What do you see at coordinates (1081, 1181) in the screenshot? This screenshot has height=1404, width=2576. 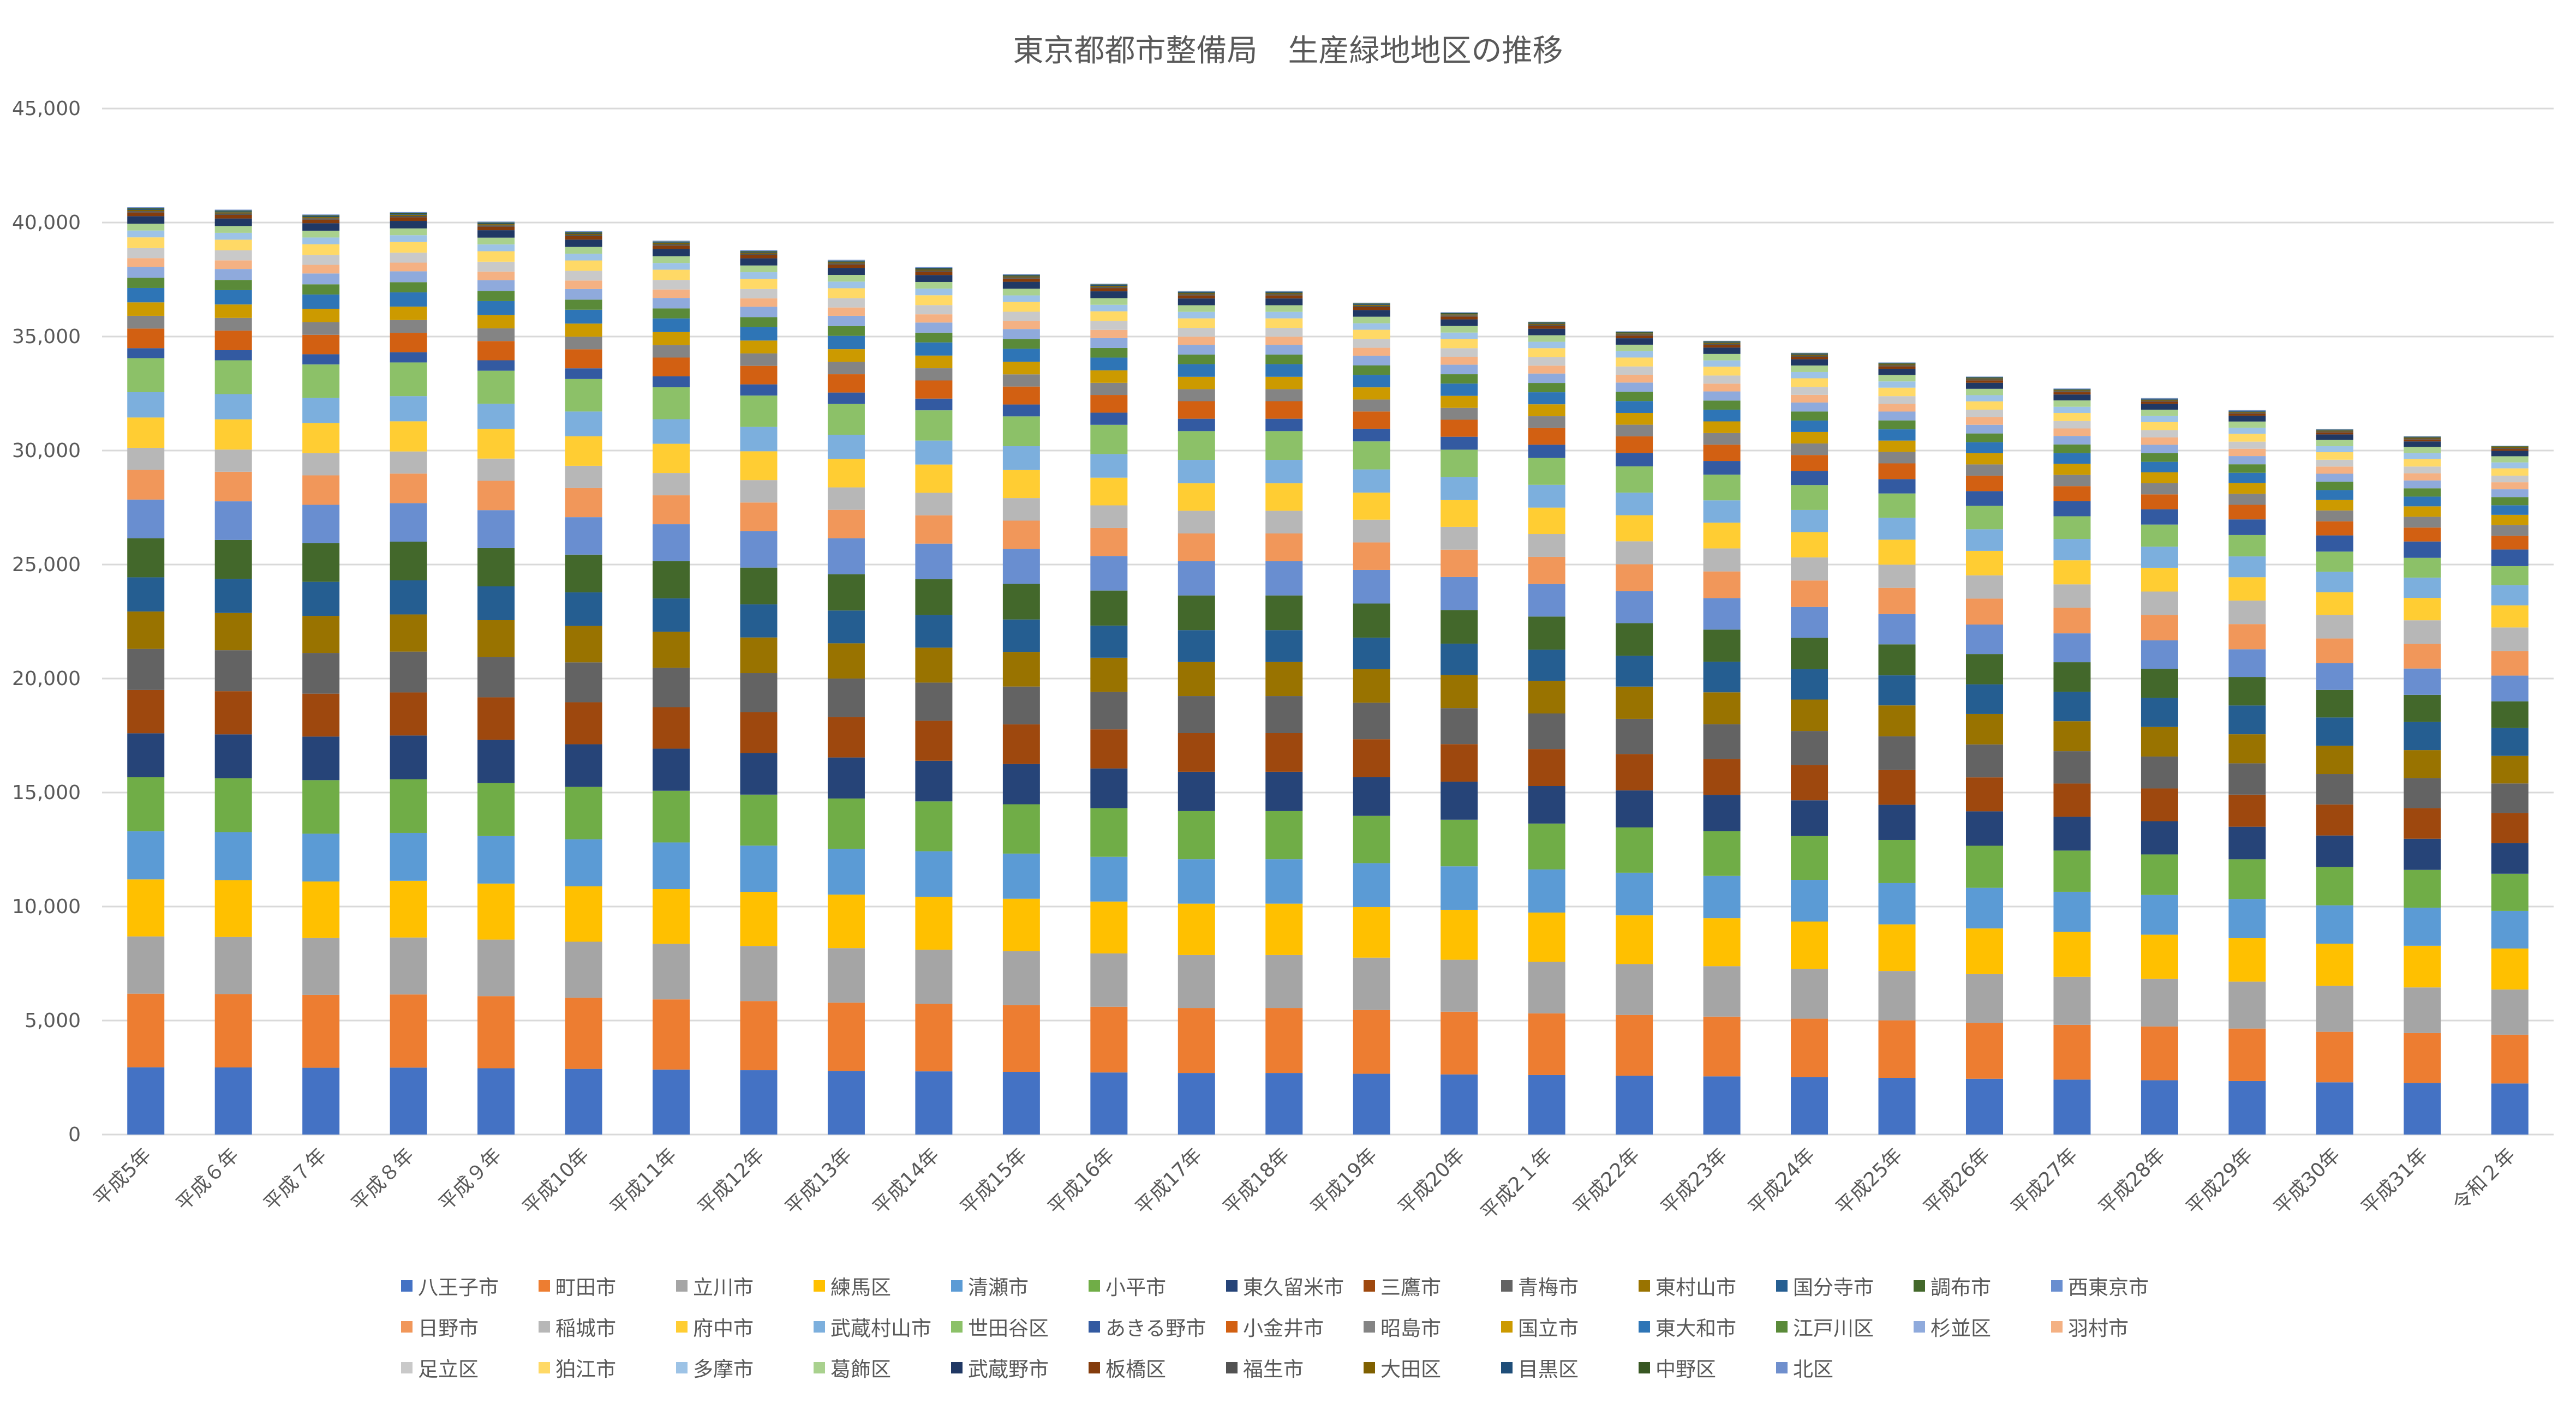 I see `x-tick-label: 平成16年` at bounding box center [1081, 1181].